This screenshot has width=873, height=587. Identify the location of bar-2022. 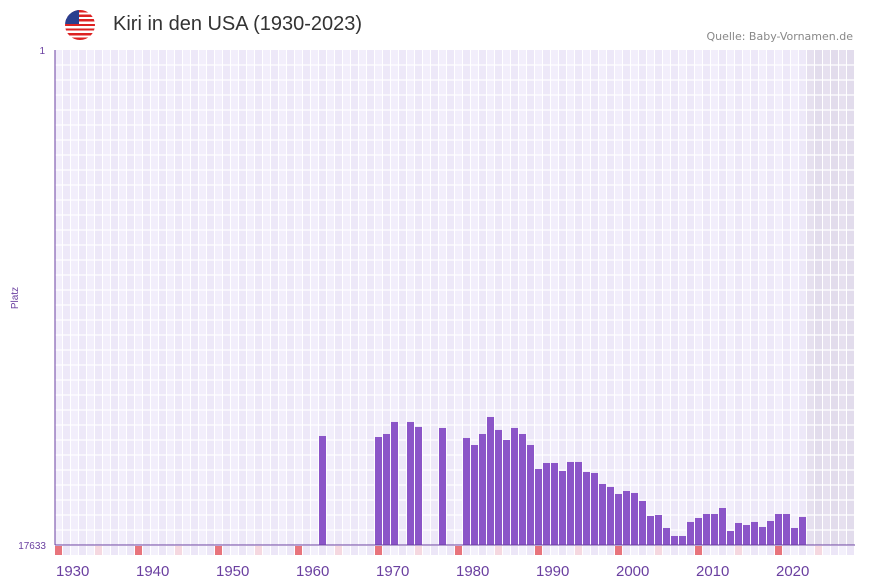
(794, 536).